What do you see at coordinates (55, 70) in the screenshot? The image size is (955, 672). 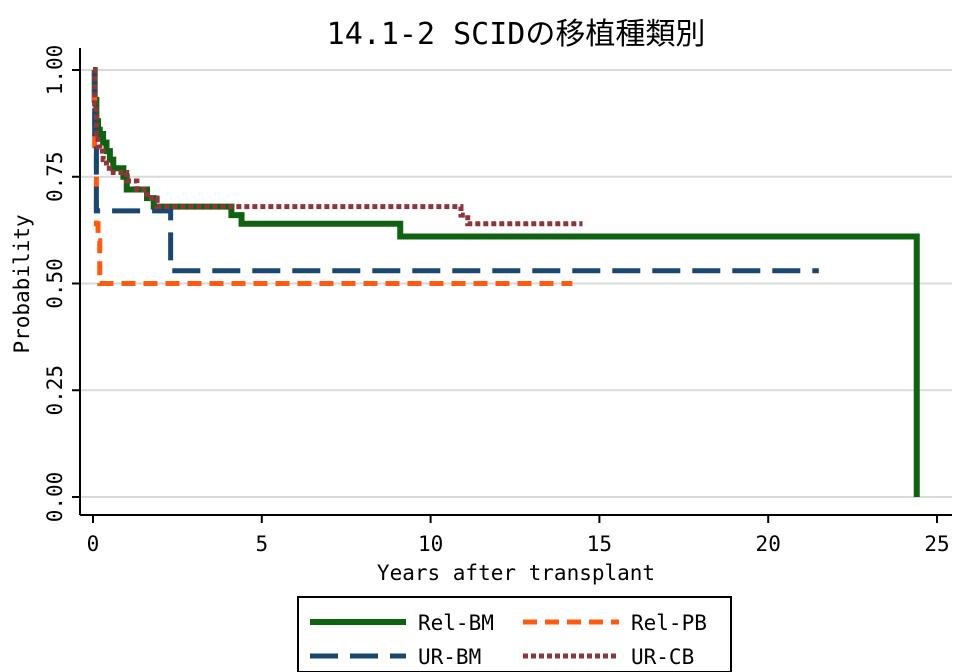 I see `y-tick-label: 1.00` at bounding box center [55, 70].